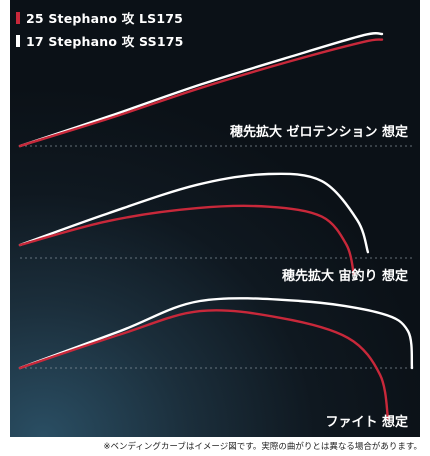 The width and height of the screenshot is (430, 456). I want to click on panel-label-zero-tension: 穂先拡大 ゼロテンション 想定, so click(318, 132).